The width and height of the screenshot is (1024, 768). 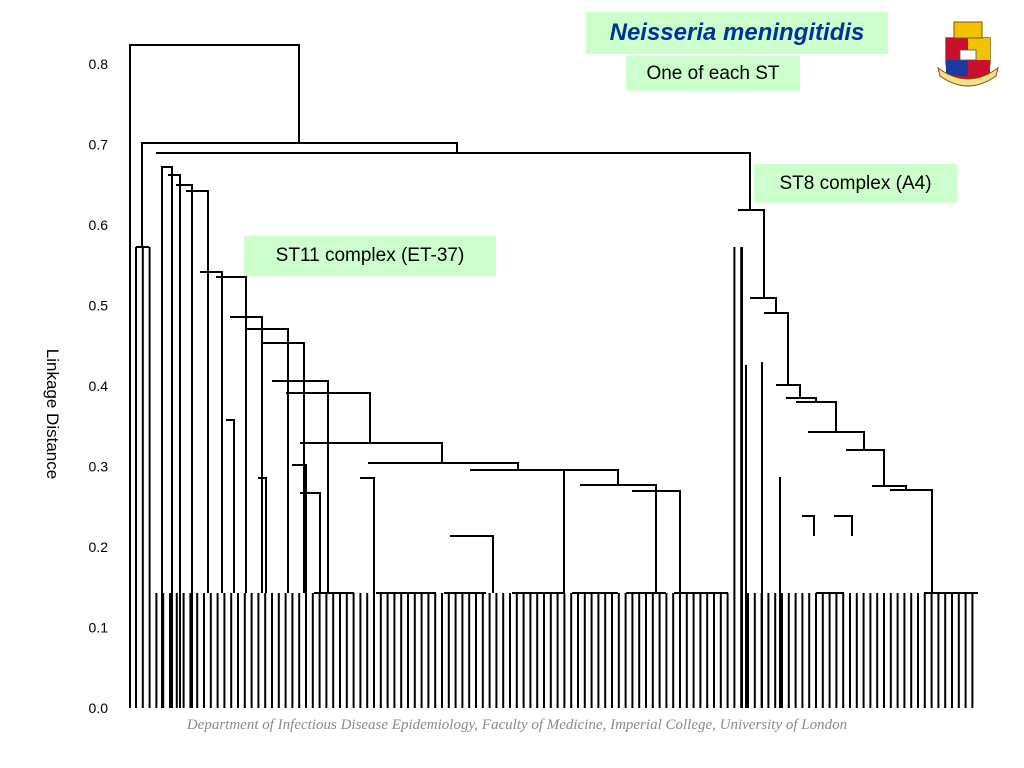 What do you see at coordinates (968, 54) in the screenshot?
I see `imperial-college-crest-icon` at bounding box center [968, 54].